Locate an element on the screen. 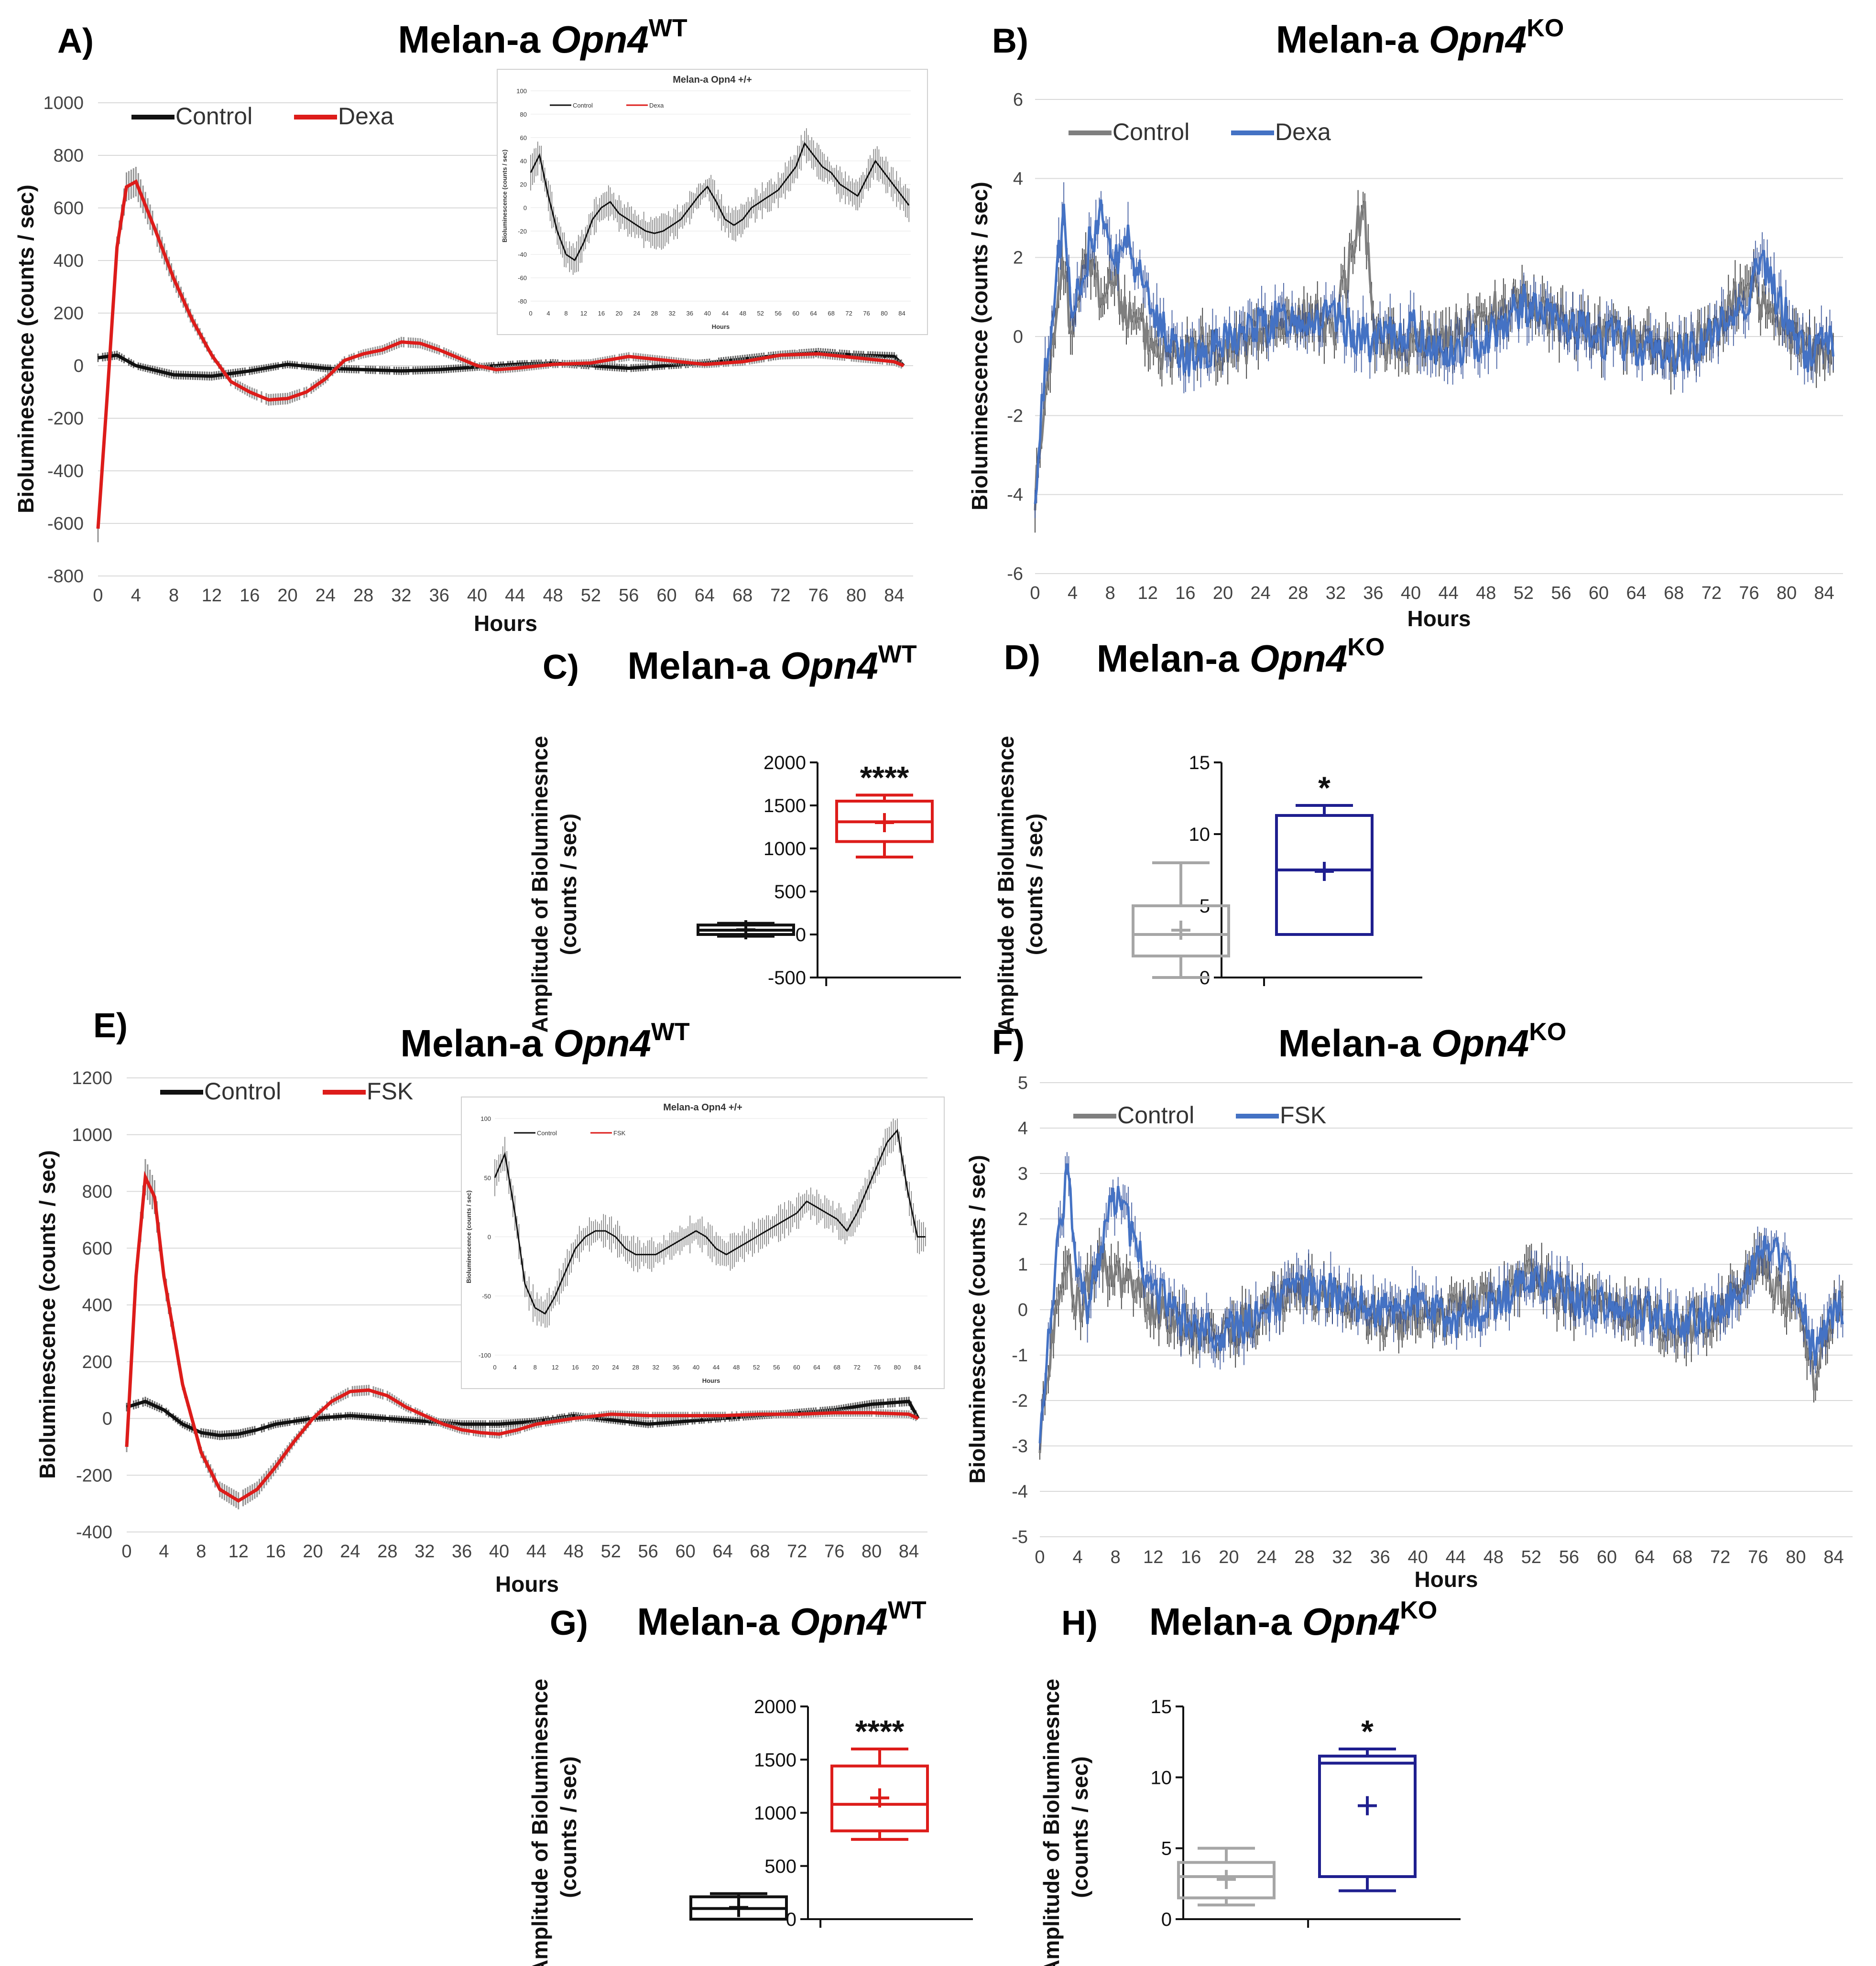 The height and width of the screenshot is (1966, 1876). legend-label: Control is located at coordinates (242, 1091).